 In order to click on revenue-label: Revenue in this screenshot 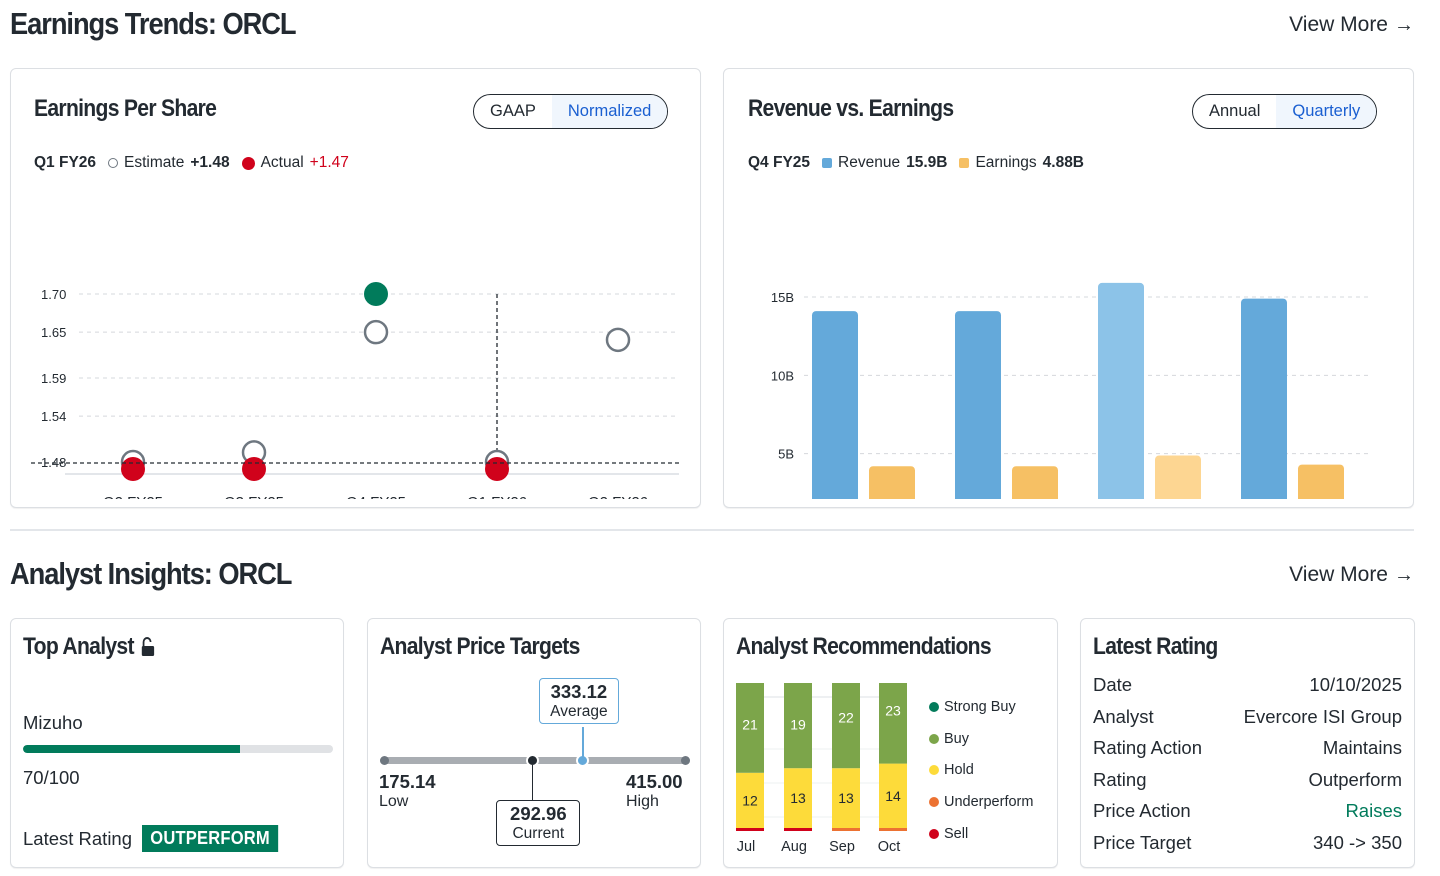, I will do `click(869, 162)`.